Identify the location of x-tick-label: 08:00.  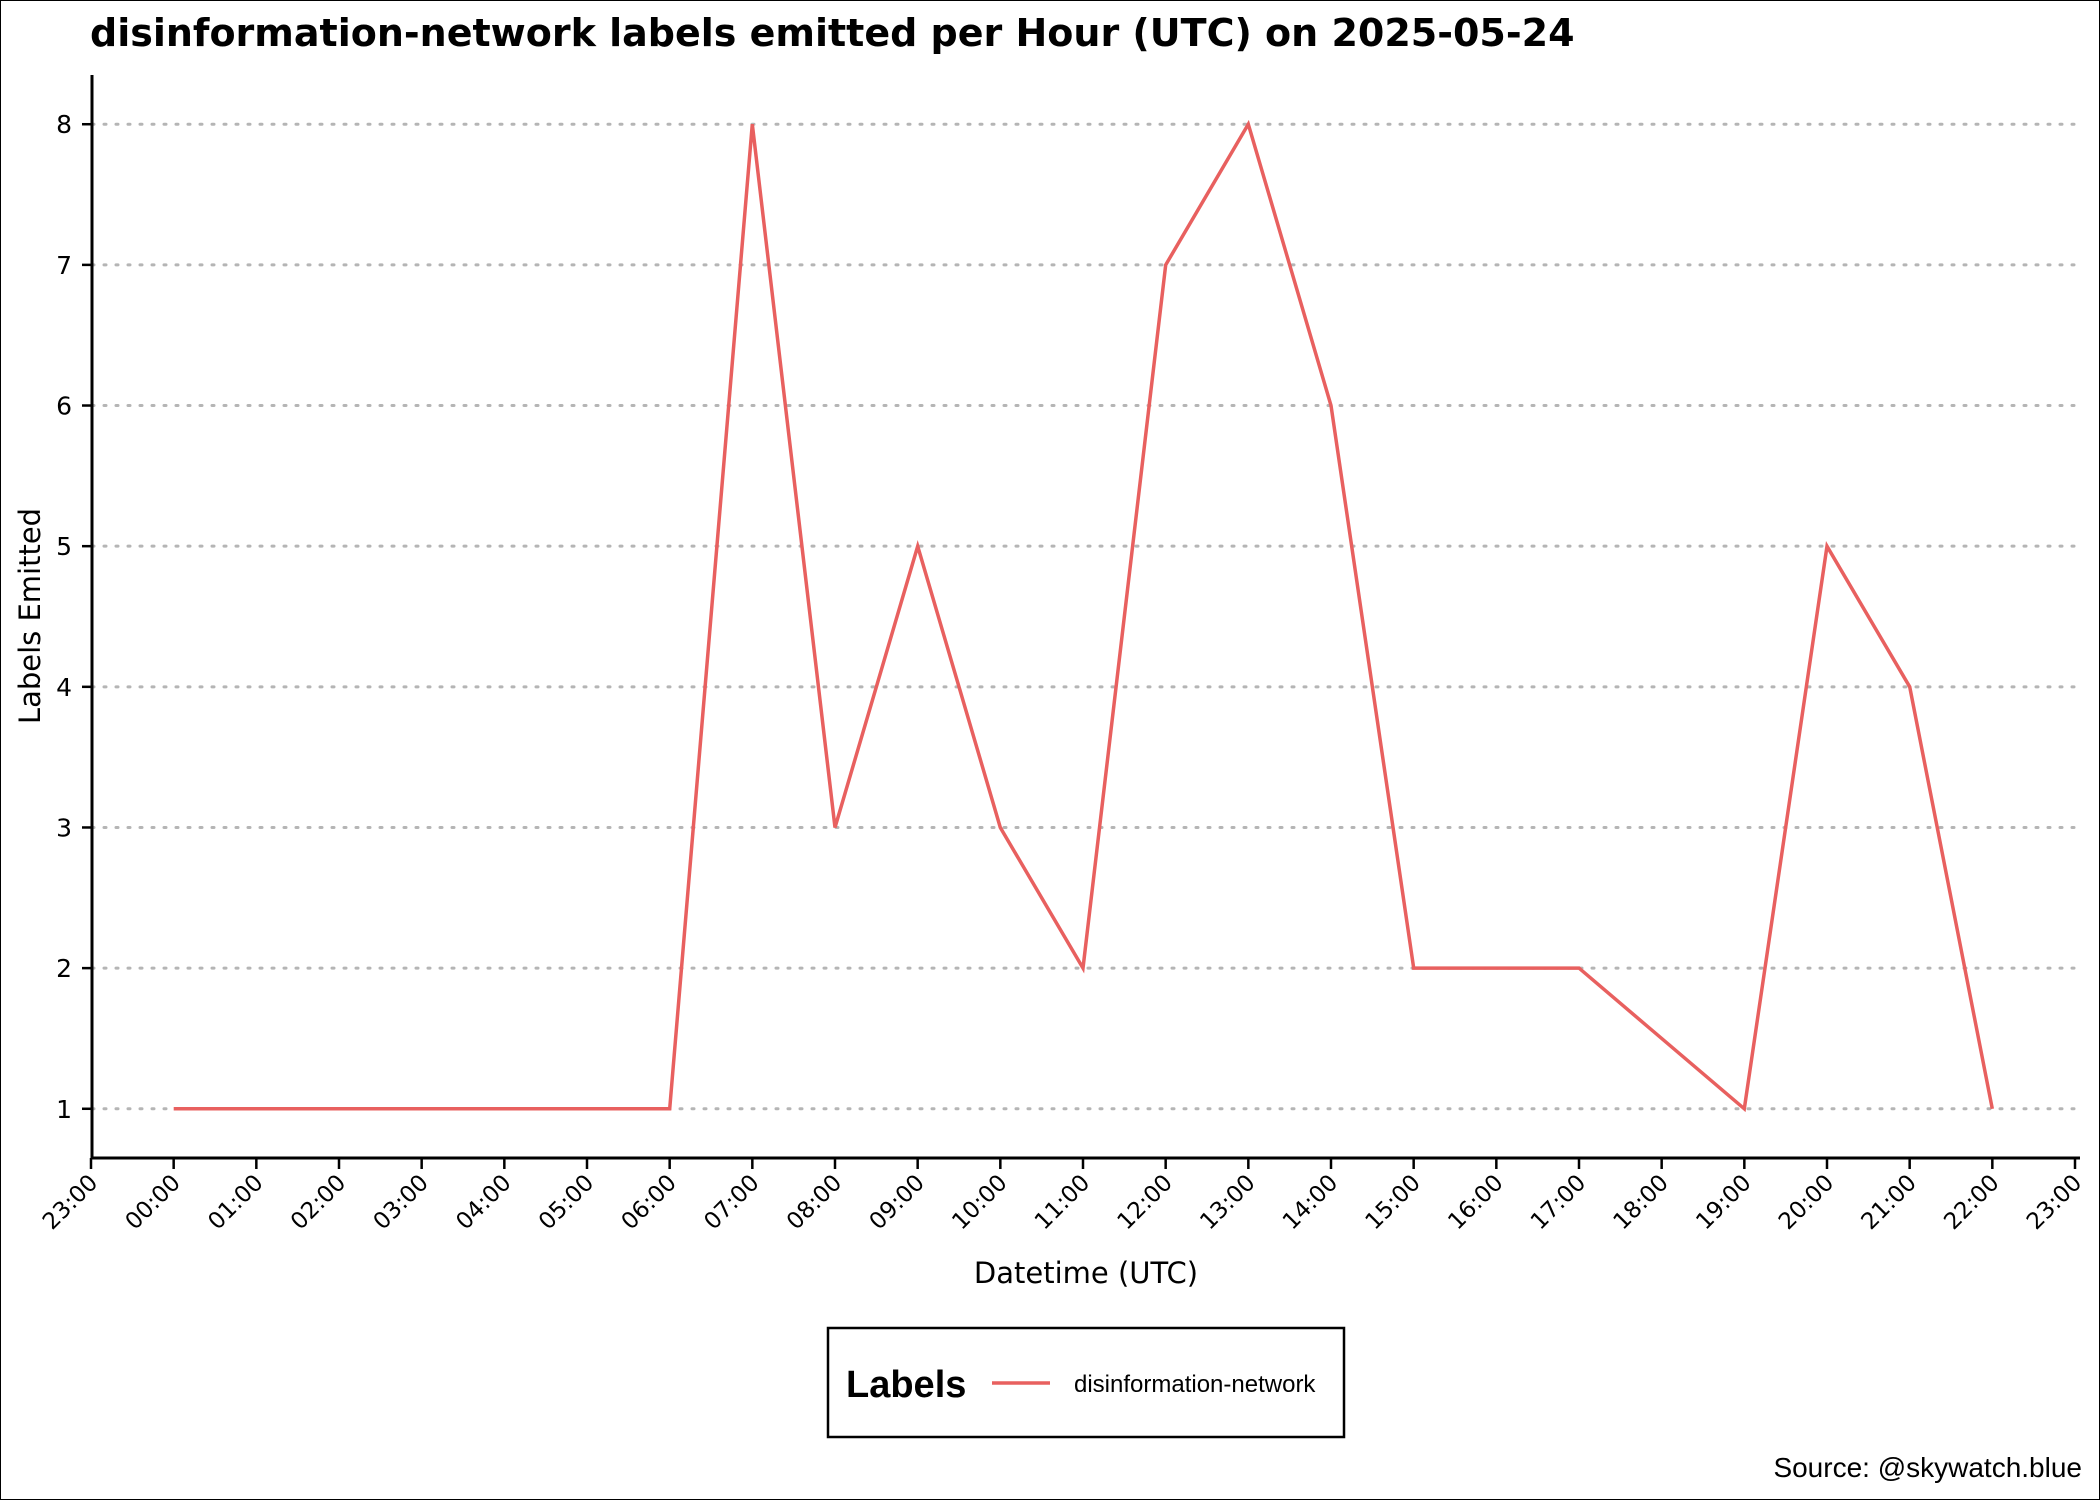
(814, 1202).